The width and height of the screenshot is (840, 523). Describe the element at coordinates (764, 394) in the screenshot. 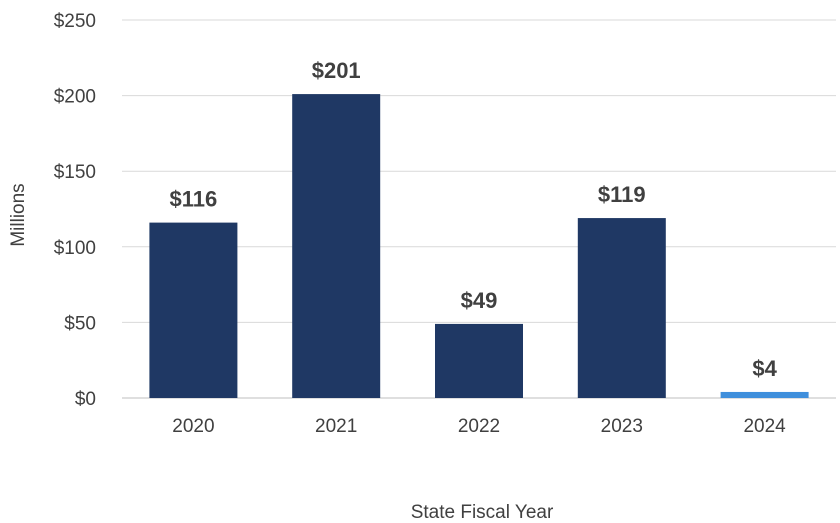

I see `bar-2024` at that location.